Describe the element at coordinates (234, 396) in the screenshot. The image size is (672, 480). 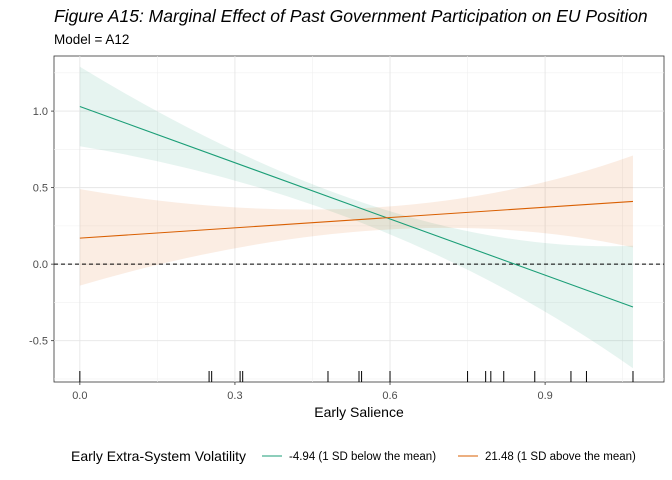
I see `x-tick-label: 0.3` at that location.